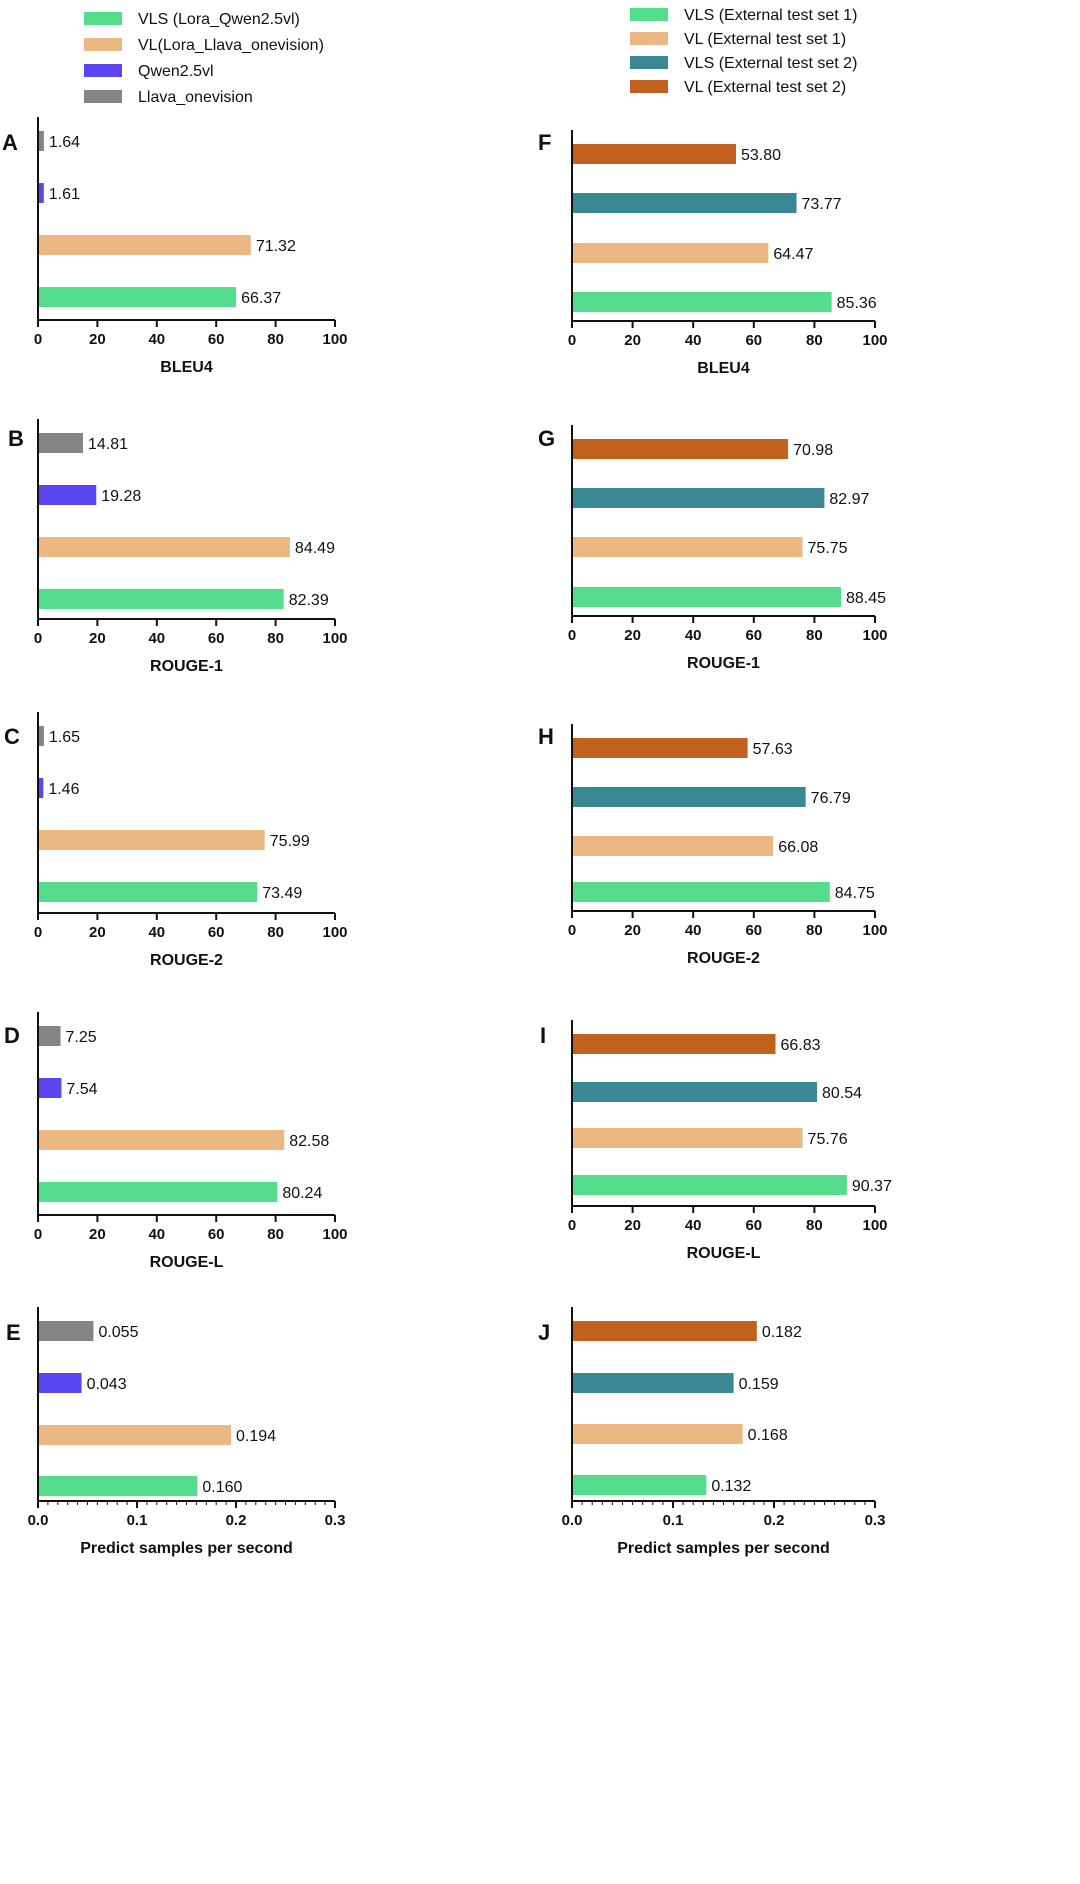  Describe the element at coordinates (831, 798) in the screenshot. I see `data-label: 76.79` at that location.